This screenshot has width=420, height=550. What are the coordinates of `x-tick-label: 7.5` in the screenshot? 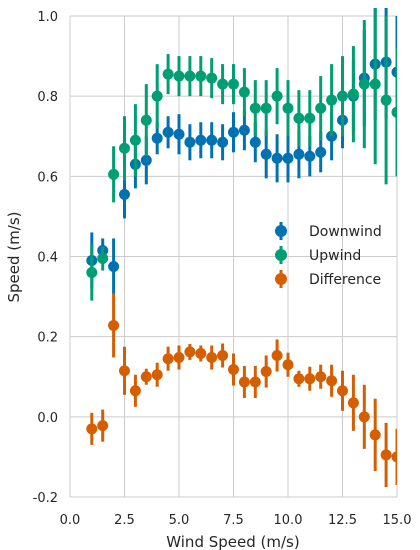 It's located at (233, 520).